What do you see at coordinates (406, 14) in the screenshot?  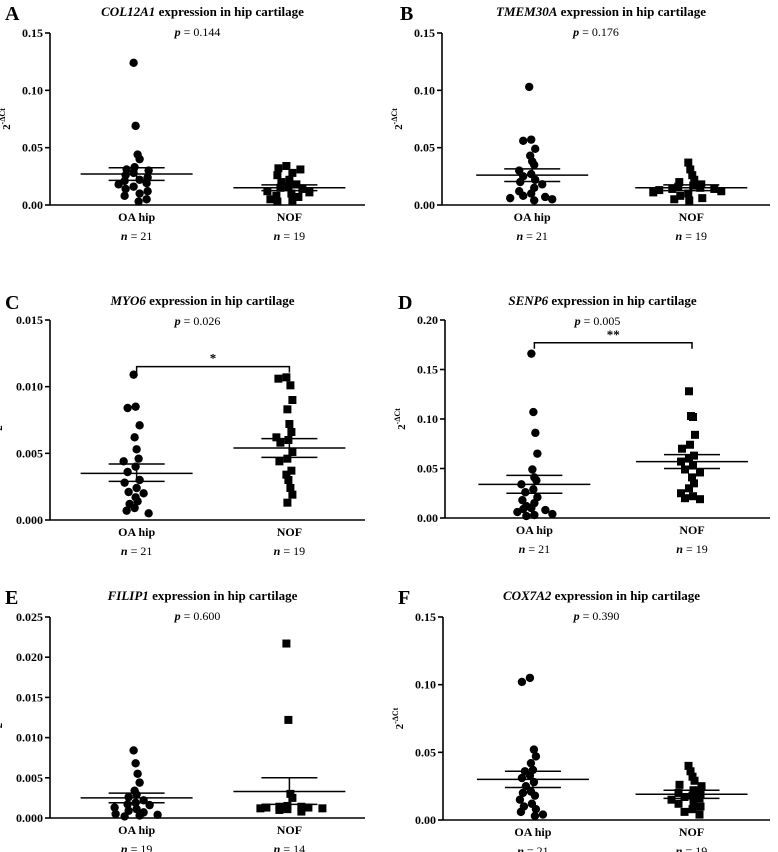 I see `panel-letter: B` at bounding box center [406, 14].